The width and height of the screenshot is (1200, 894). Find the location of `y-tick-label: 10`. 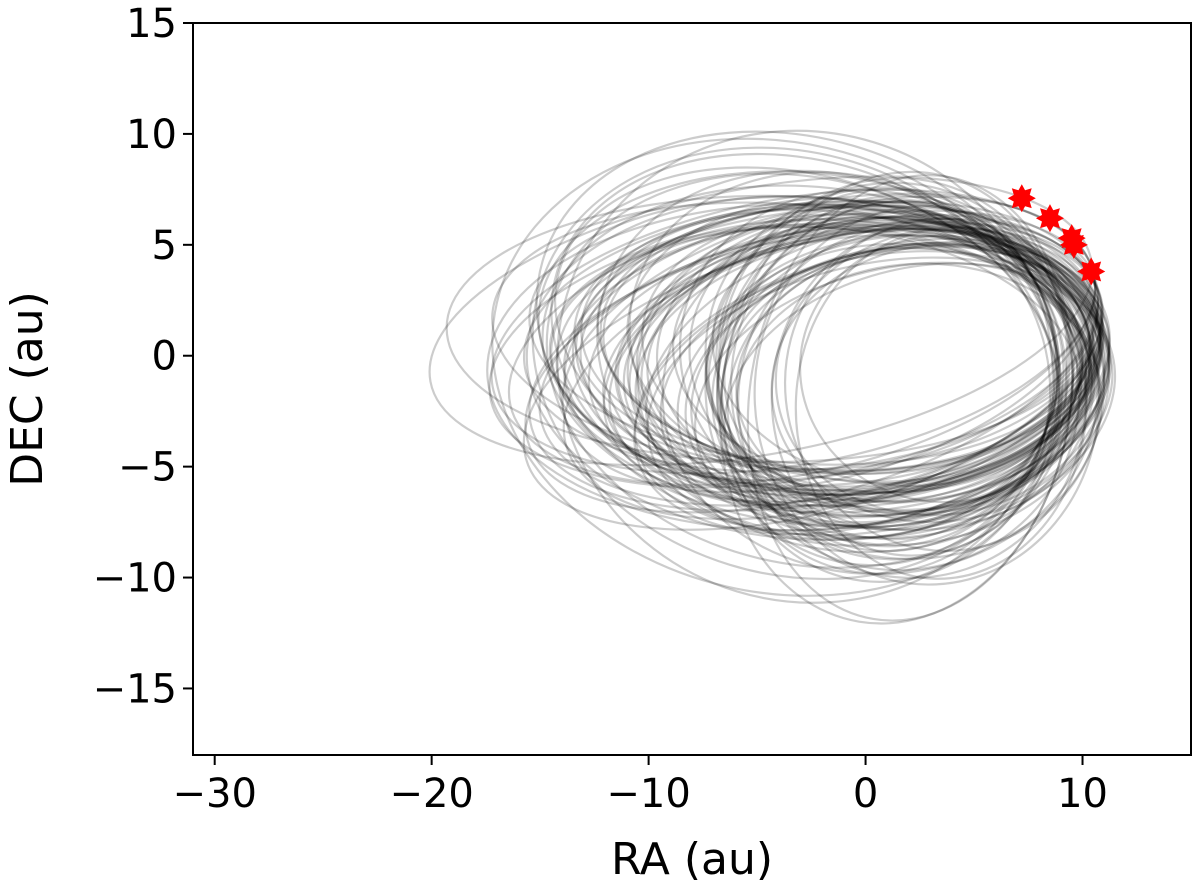

y-tick-label: 10 is located at coordinates (151, 135).